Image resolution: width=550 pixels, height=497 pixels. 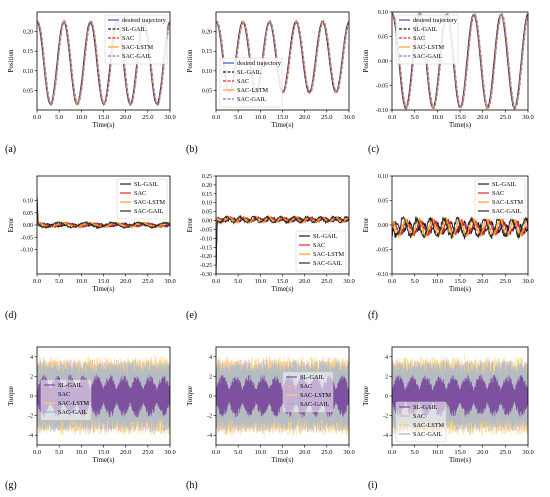 What do you see at coordinates (192, 485) in the screenshot?
I see `panel-label: (h)` at bounding box center [192, 485].